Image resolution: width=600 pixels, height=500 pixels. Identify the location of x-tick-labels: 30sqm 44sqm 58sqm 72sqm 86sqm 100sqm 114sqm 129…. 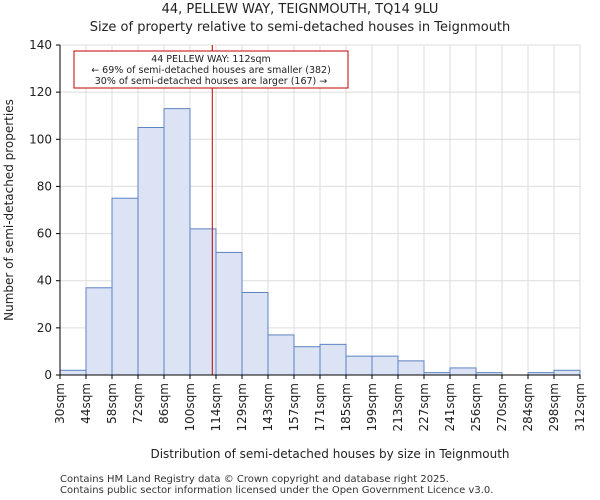
(320, 403).